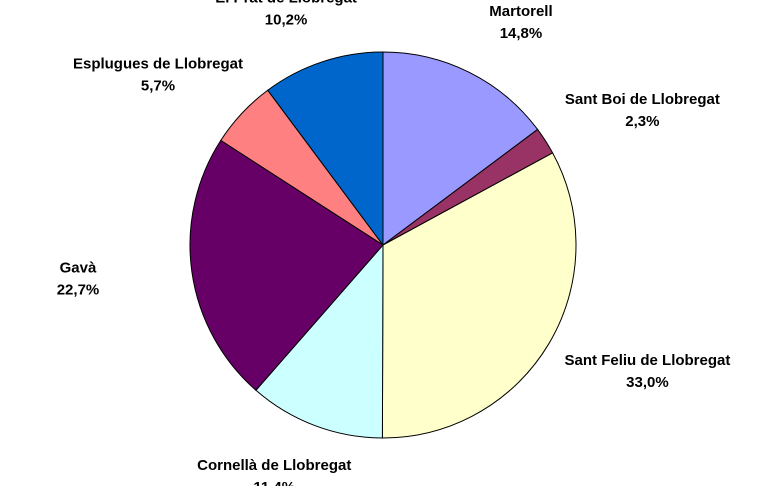 This screenshot has width=759, height=486. What do you see at coordinates (642, 99) in the screenshot?
I see `slice-label: Sant Boi de Llobregat` at bounding box center [642, 99].